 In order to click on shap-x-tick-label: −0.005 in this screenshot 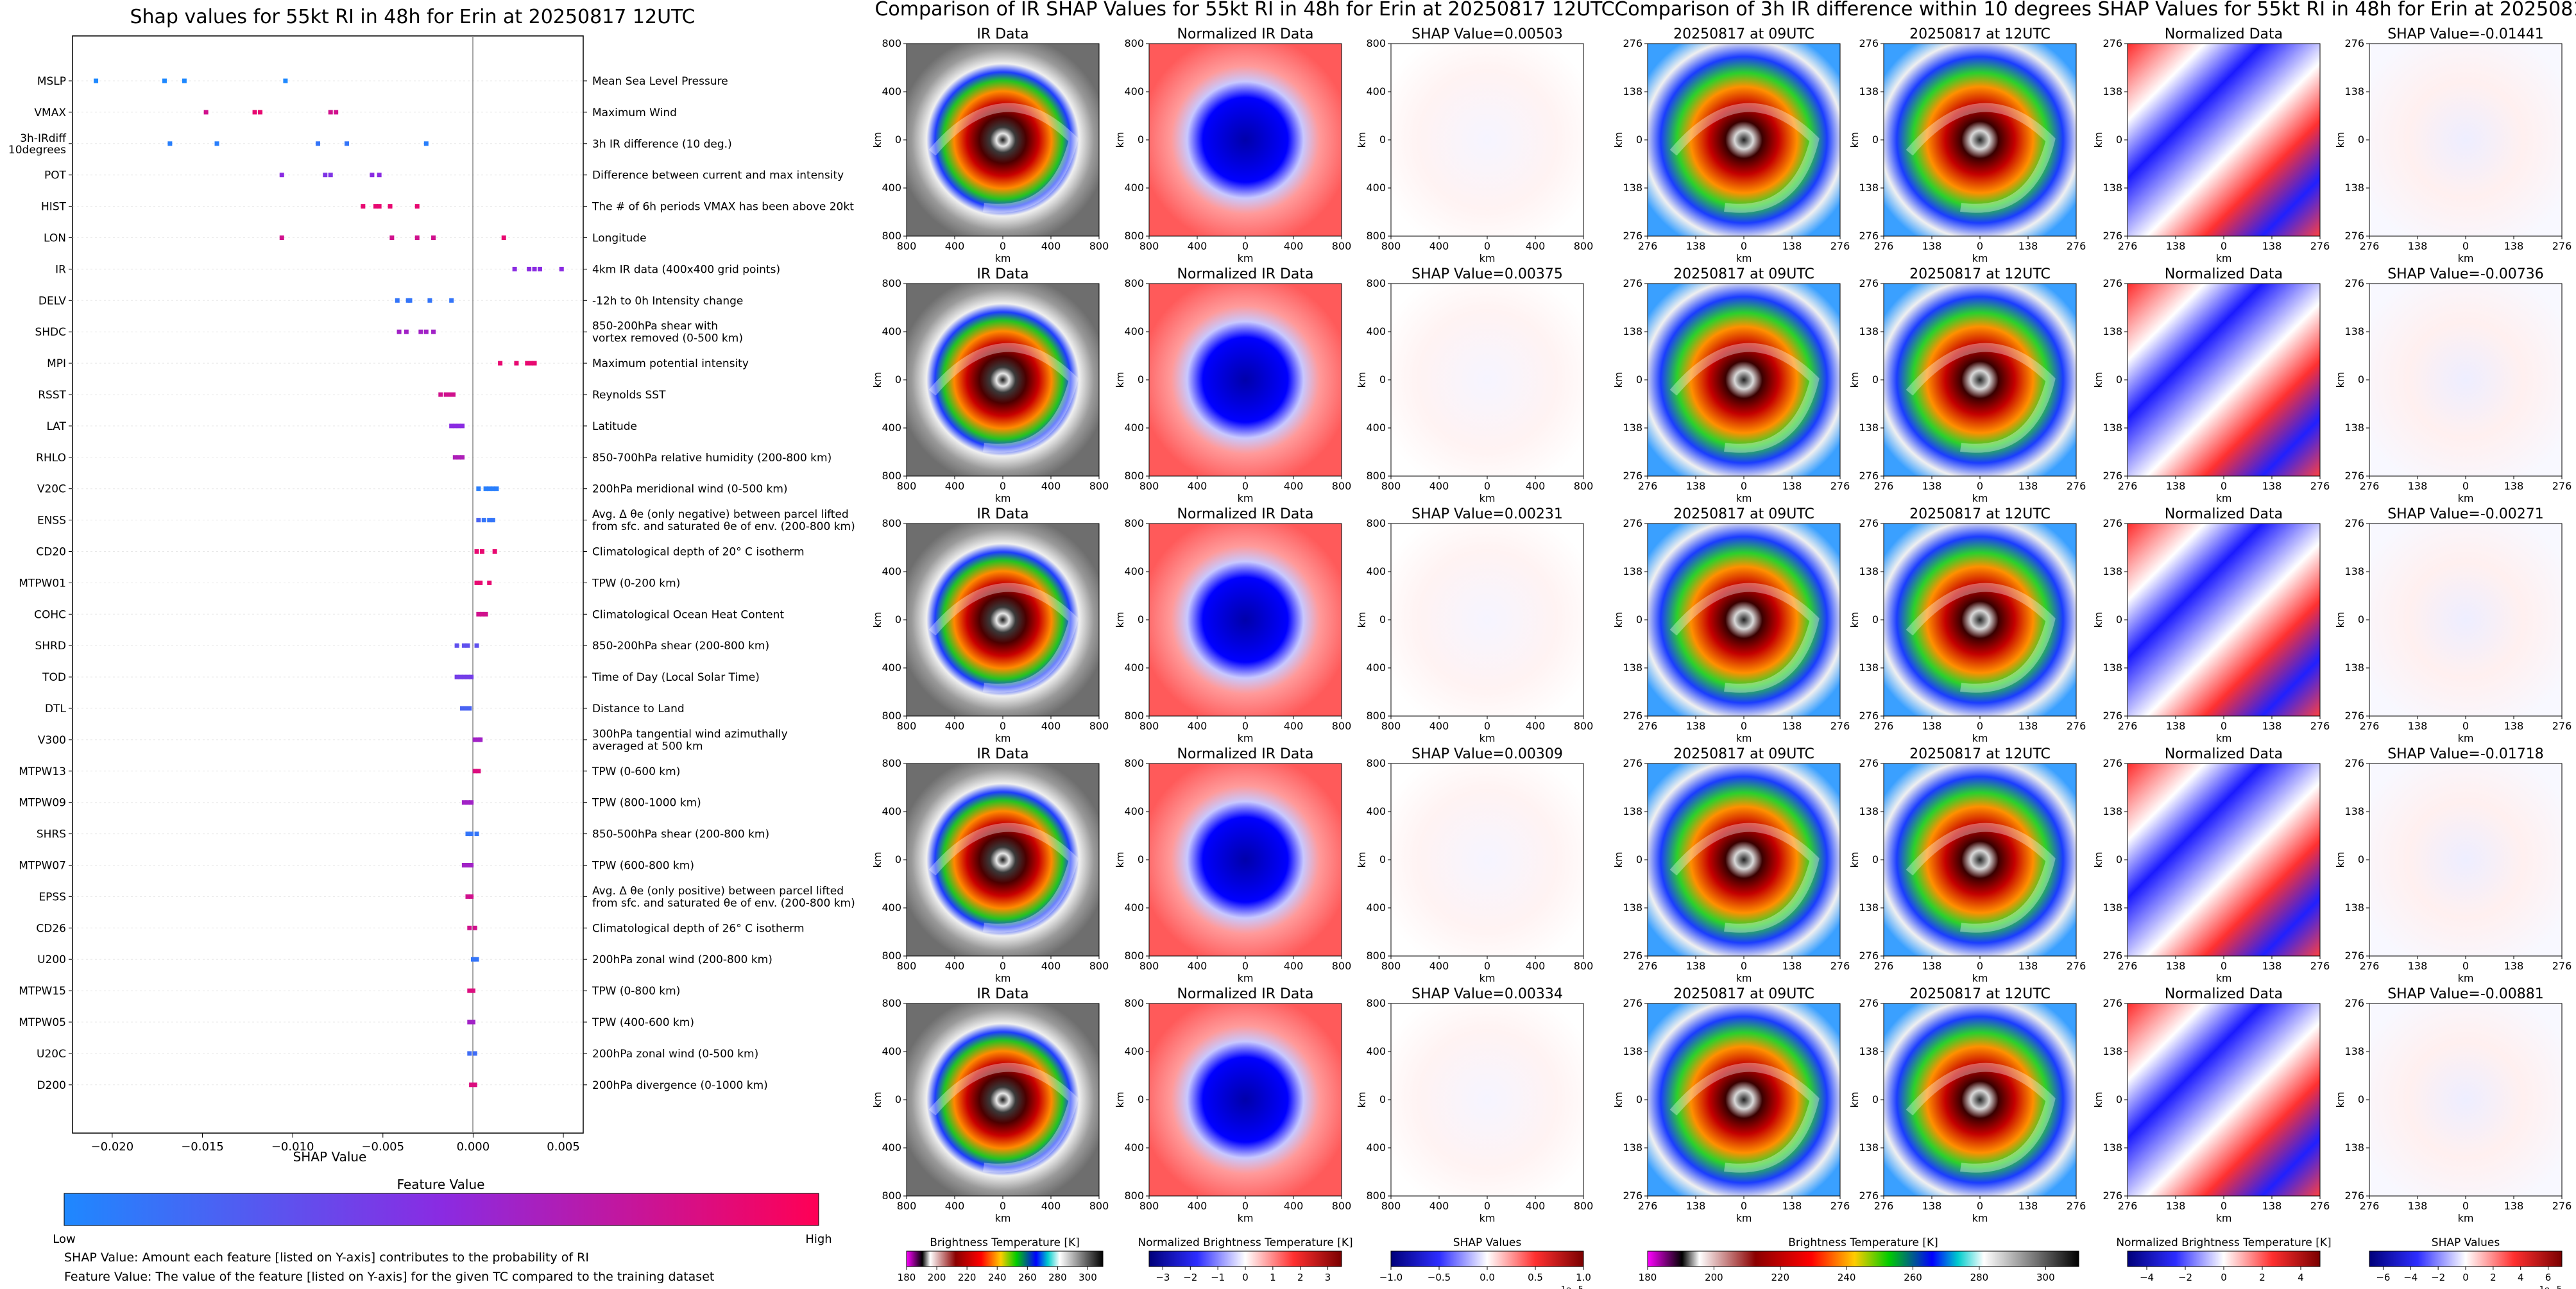, I will do `click(383, 1147)`.